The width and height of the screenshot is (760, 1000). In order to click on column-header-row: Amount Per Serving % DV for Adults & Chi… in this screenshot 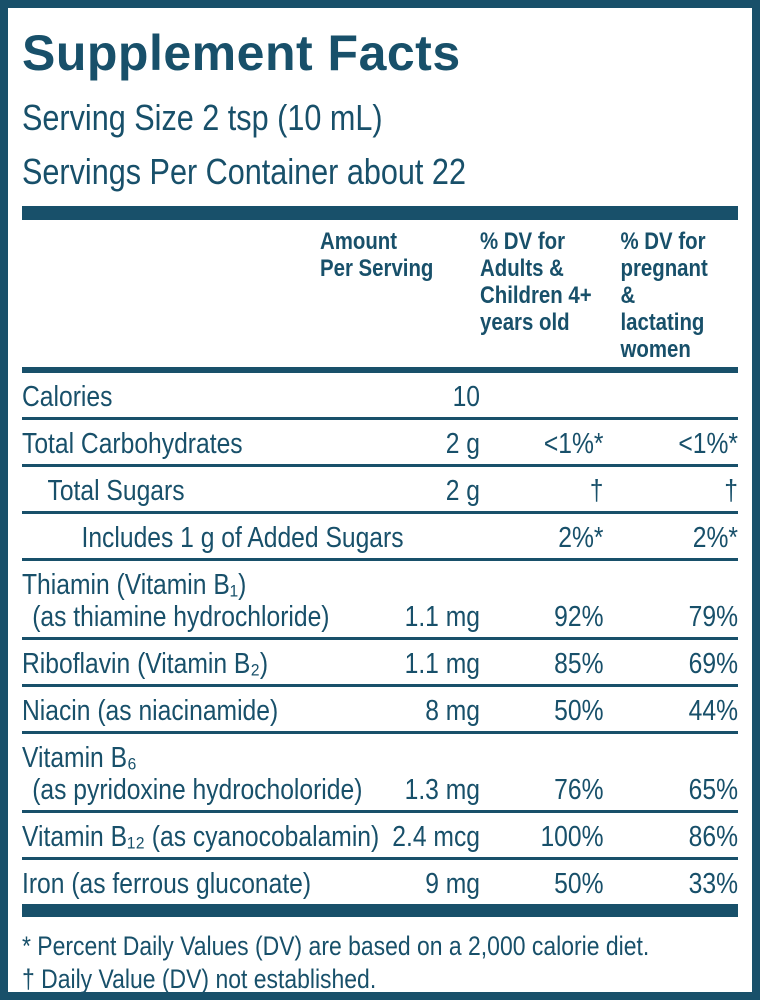, I will do `click(380, 296)`.